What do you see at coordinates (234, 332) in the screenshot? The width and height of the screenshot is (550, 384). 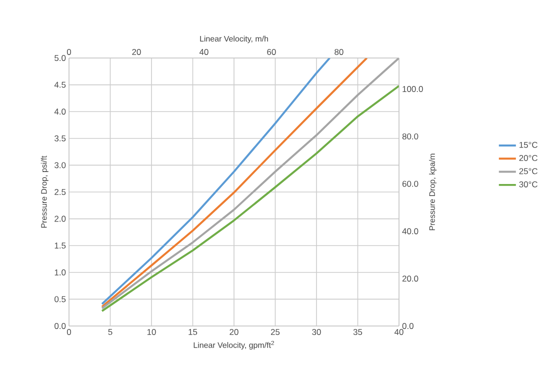 I see `x-tick-label: 20` at bounding box center [234, 332].